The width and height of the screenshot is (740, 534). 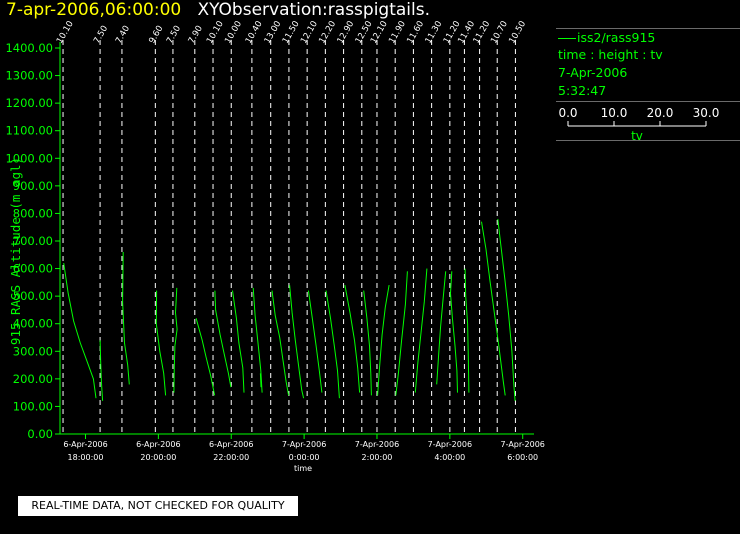 What do you see at coordinates (231, 457) in the screenshot?
I see `x-tick-time: 22:00:00` at bounding box center [231, 457].